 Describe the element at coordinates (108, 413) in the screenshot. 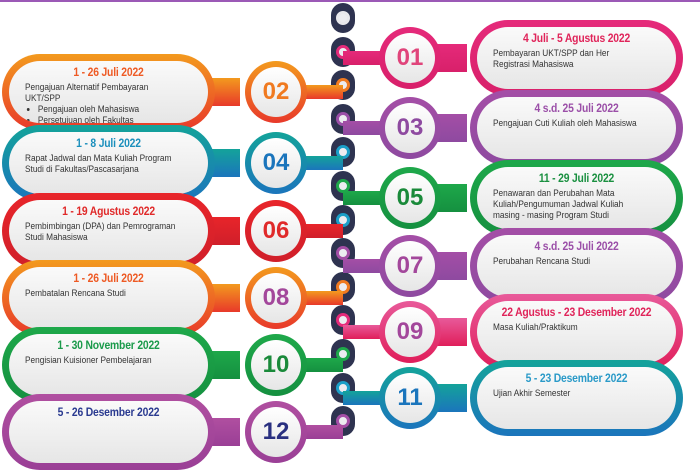

I see `event-date: 5 - 26 Desember 2022` at that location.